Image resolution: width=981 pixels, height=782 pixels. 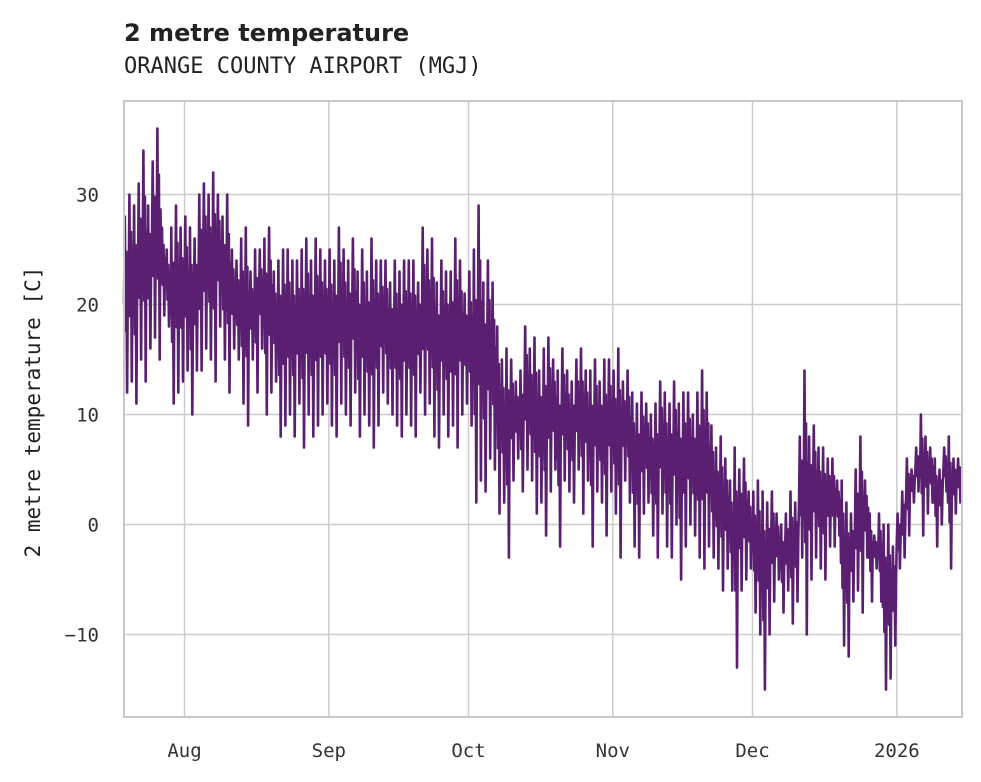 What do you see at coordinates (329, 751) in the screenshot?
I see `x-tick-label: Sep` at bounding box center [329, 751].